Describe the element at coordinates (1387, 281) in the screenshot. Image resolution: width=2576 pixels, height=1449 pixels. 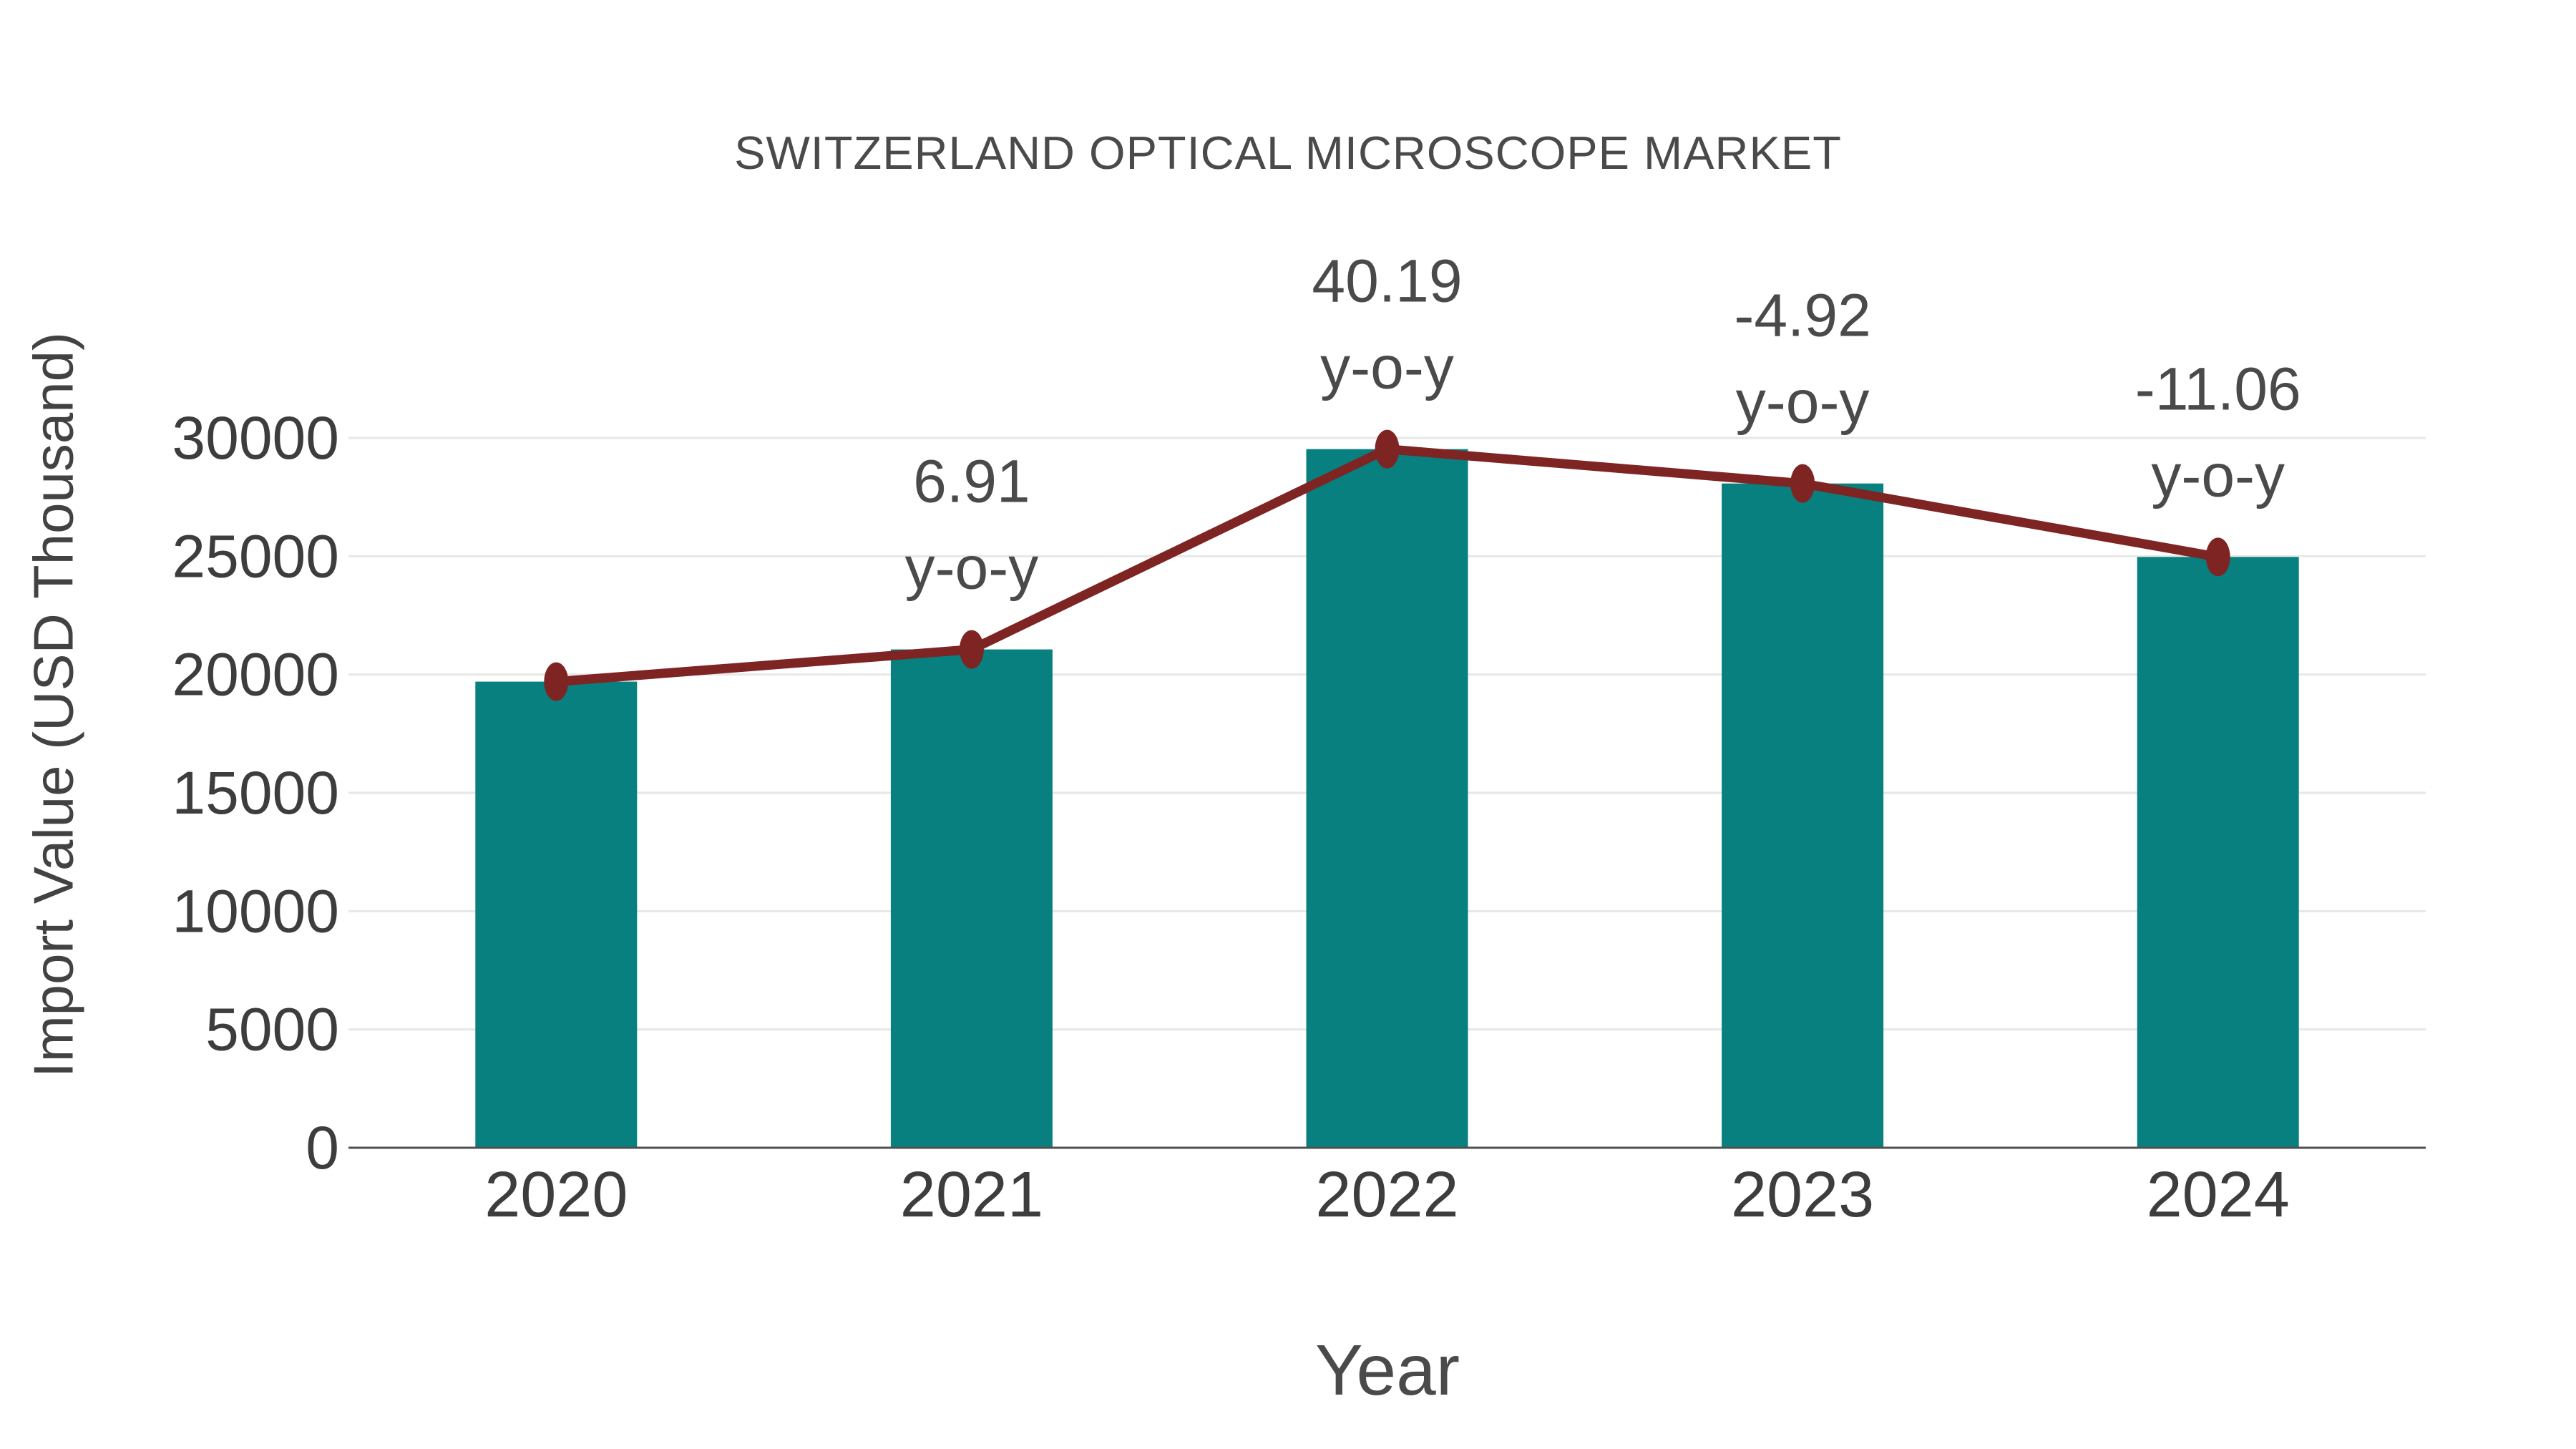
I see `annotation-value-2022: 40.19` at that location.